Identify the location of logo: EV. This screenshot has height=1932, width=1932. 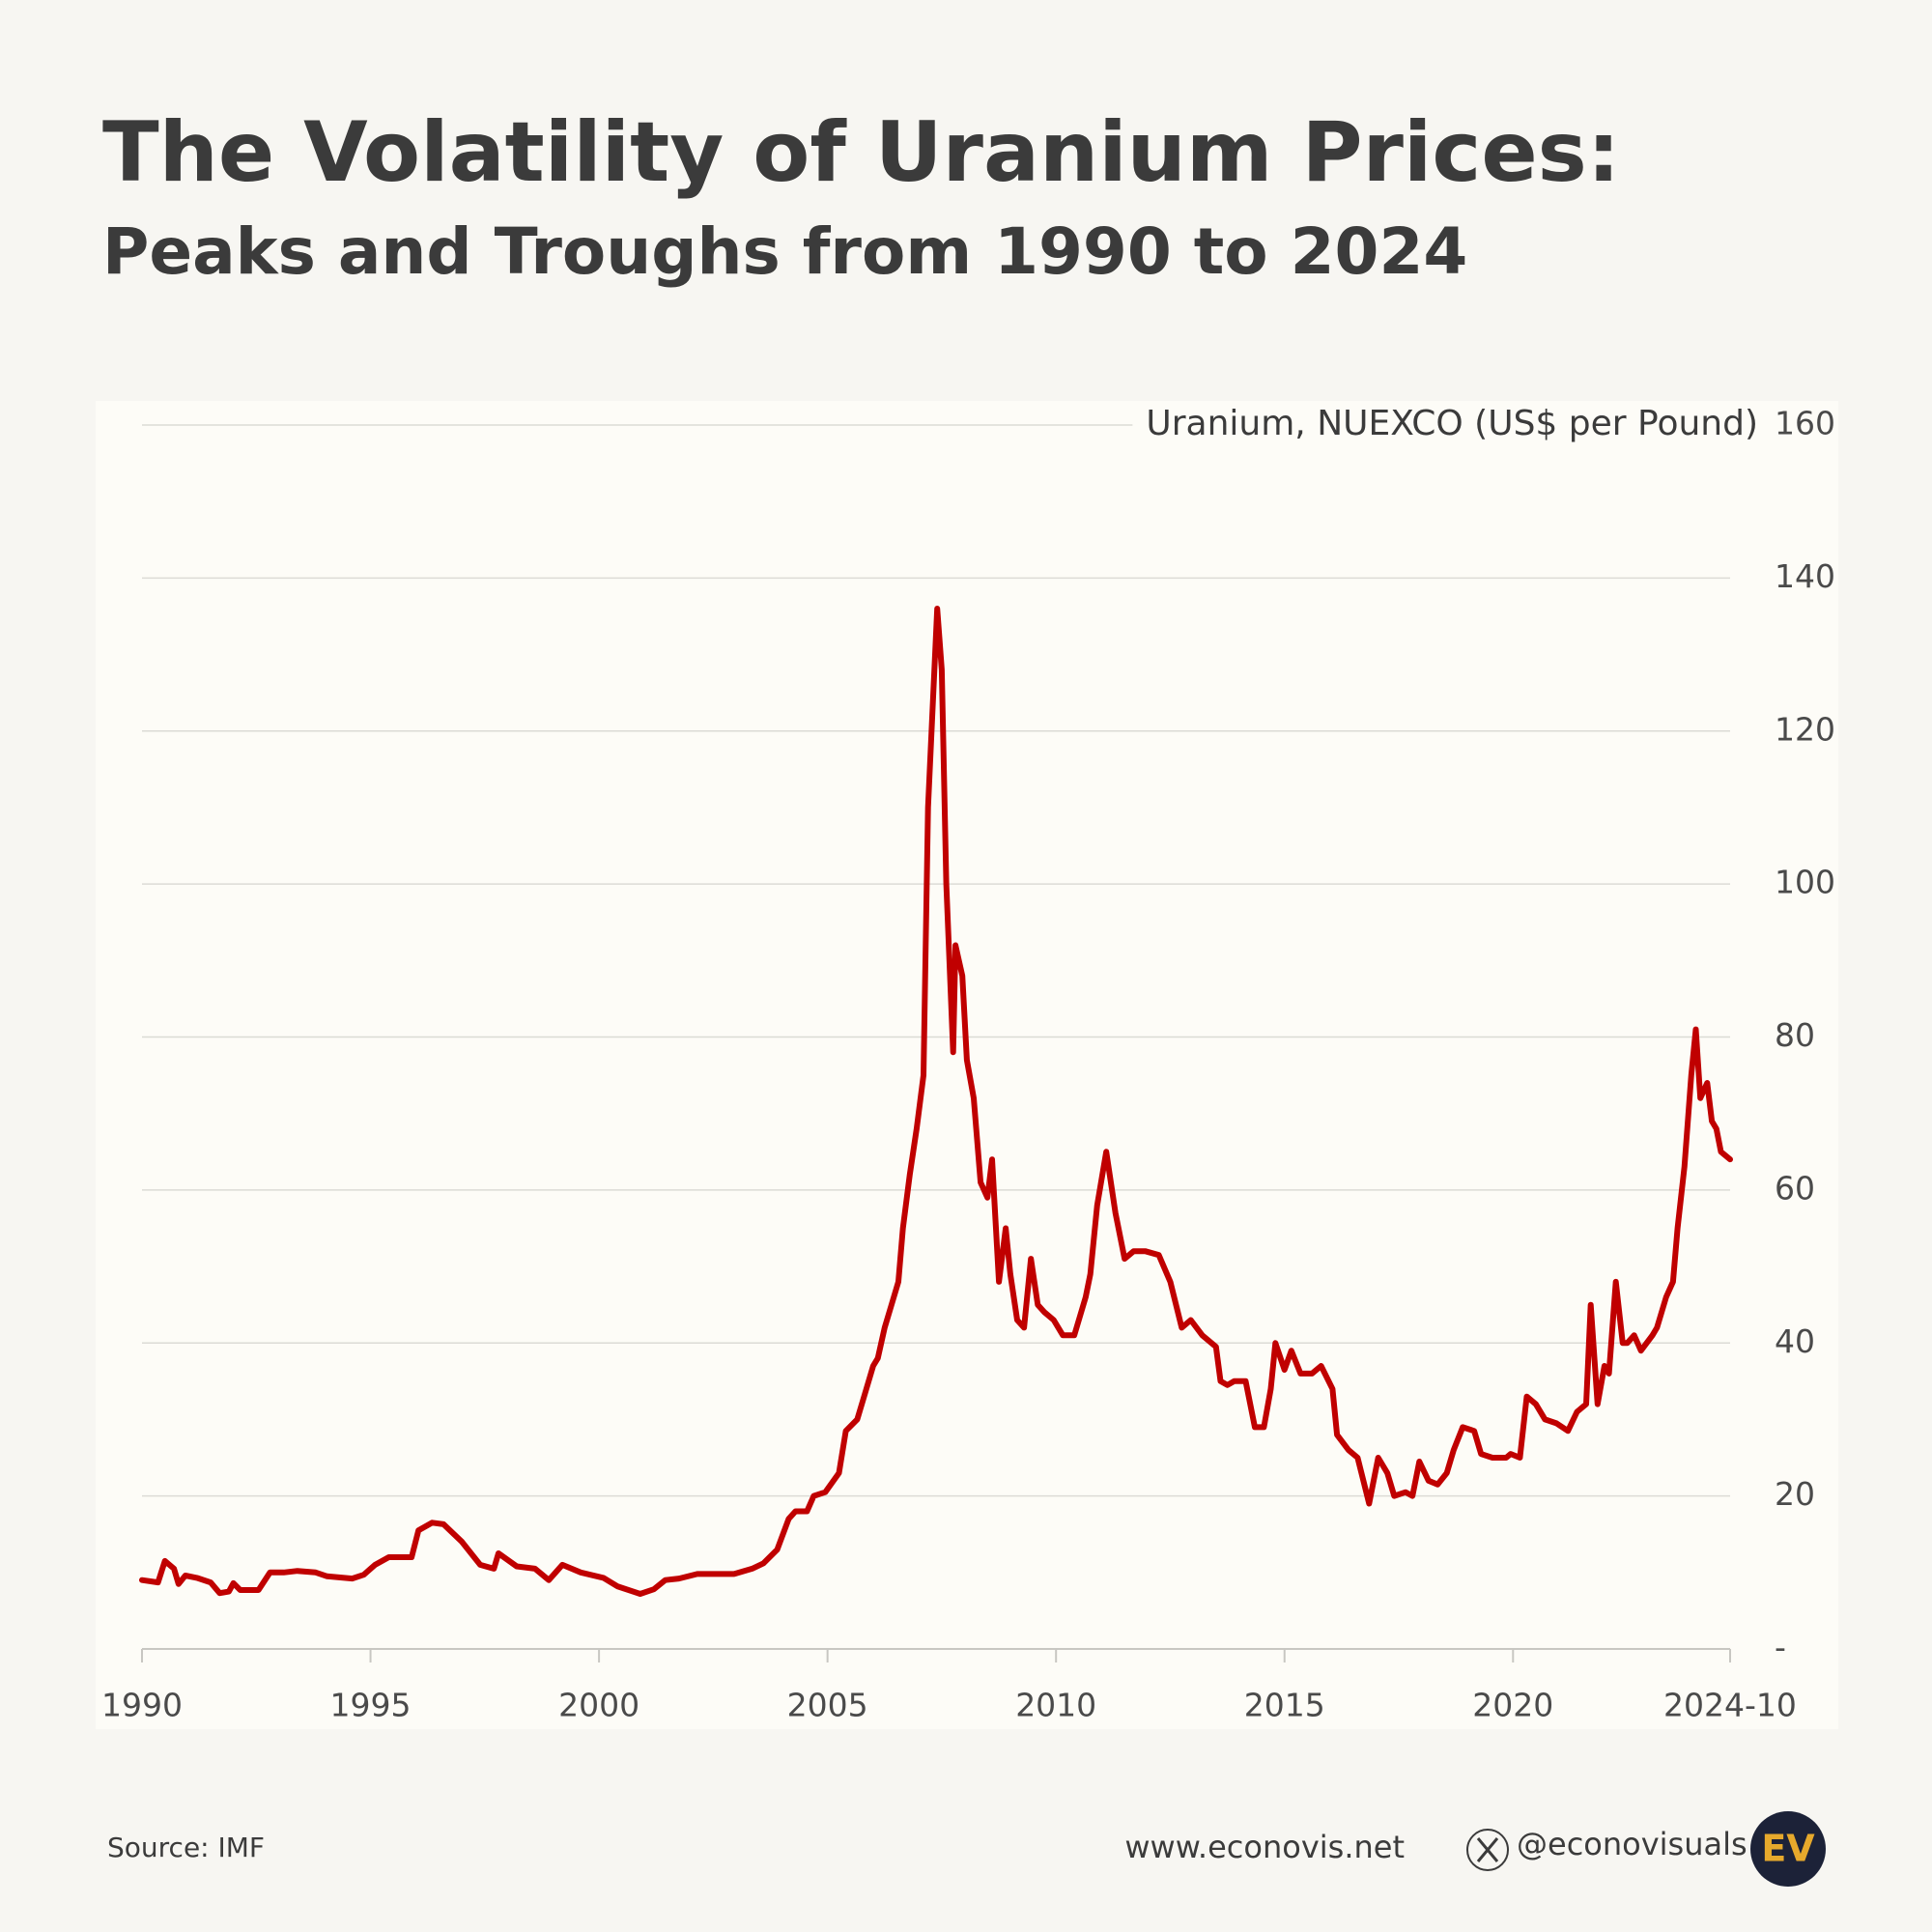
(1788, 1849).